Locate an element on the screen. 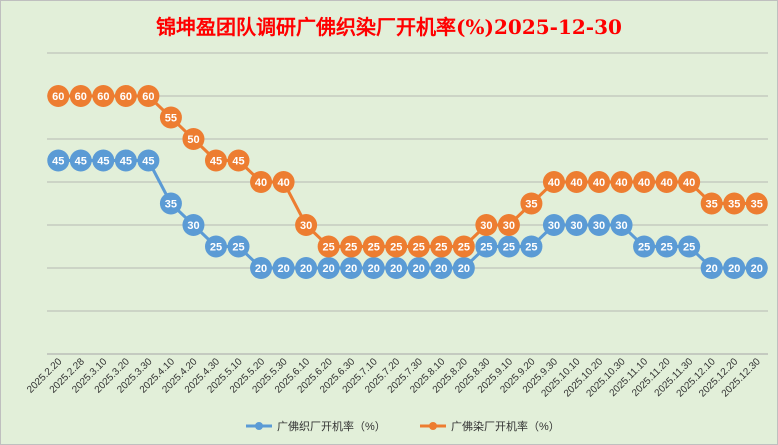 This screenshot has height=445, width=778. data-point-series-1: 30 is located at coordinates (193, 225).